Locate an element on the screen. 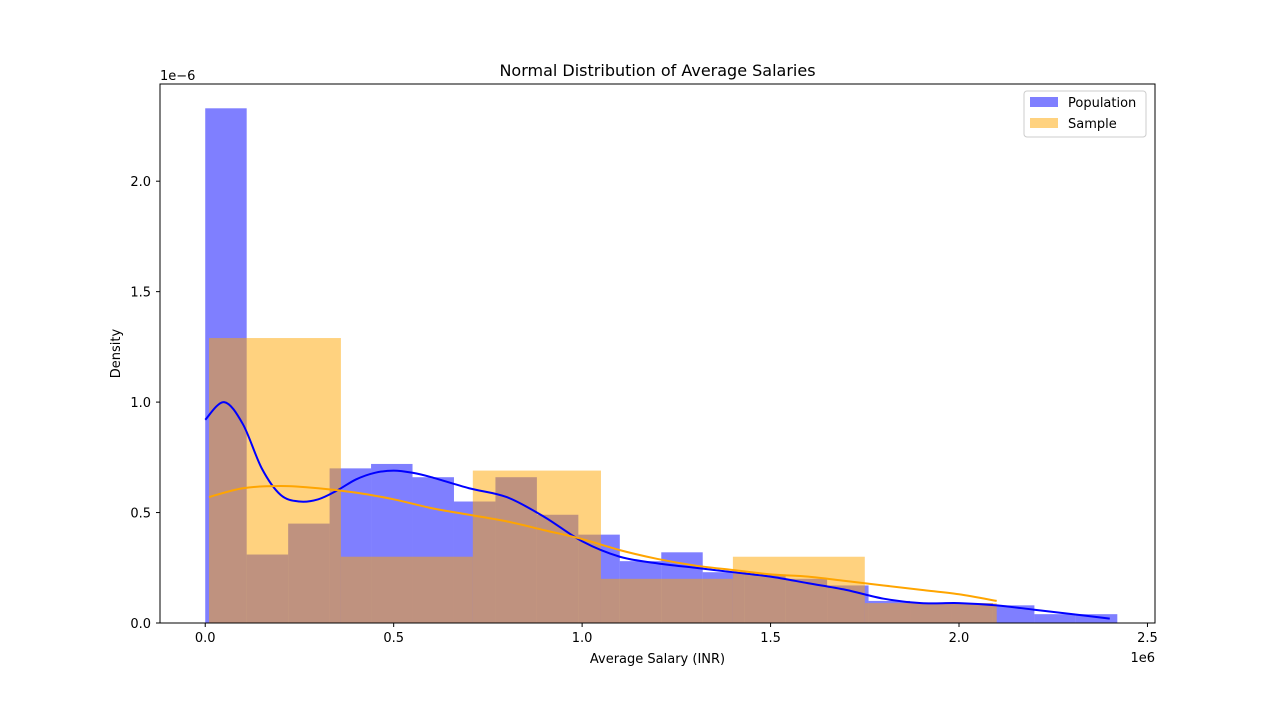  sample-kde-line is located at coordinates (602, 543).